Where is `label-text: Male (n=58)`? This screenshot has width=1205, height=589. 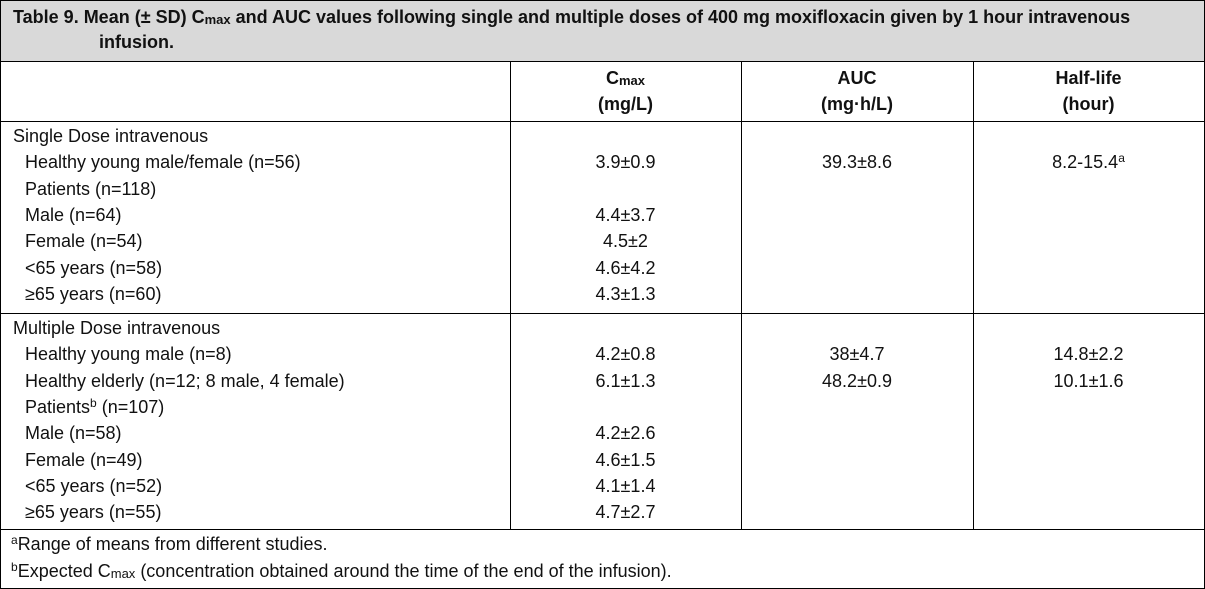
label-text: Male (n=58) is located at coordinates (73, 433).